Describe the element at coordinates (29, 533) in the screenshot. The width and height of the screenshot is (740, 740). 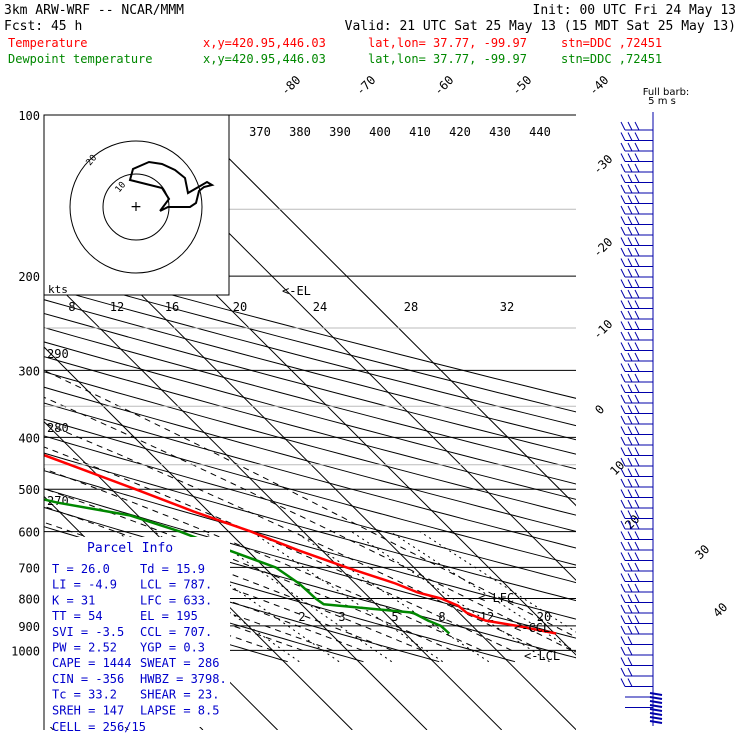
I see `pressure-tick-label: 600` at that location.